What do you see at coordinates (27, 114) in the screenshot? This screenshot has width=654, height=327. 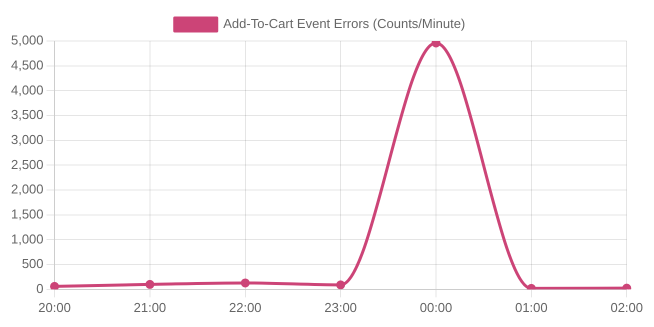 I see `y-tick-label: 3,500` at bounding box center [27, 114].